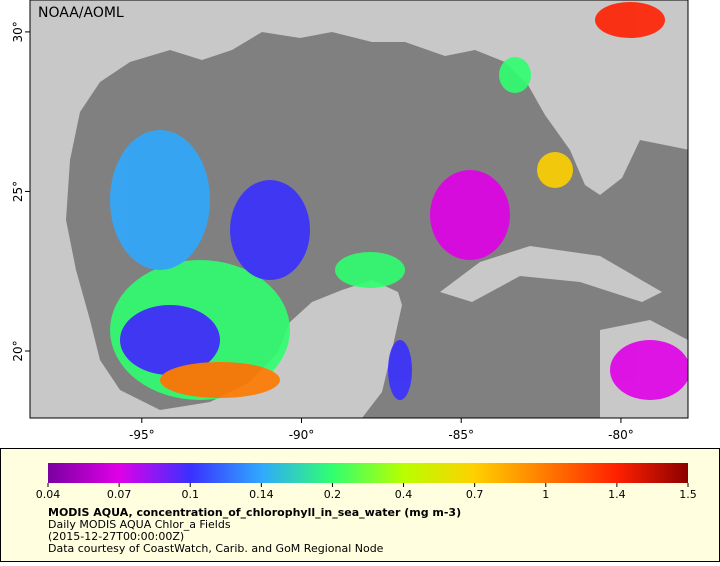 This screenshot has height=566, width=720. What do you see at coordinates (688, 494) in the screenshot?
I see `colorbar-tick-label: 1.5` at bounding box center [688, 494].